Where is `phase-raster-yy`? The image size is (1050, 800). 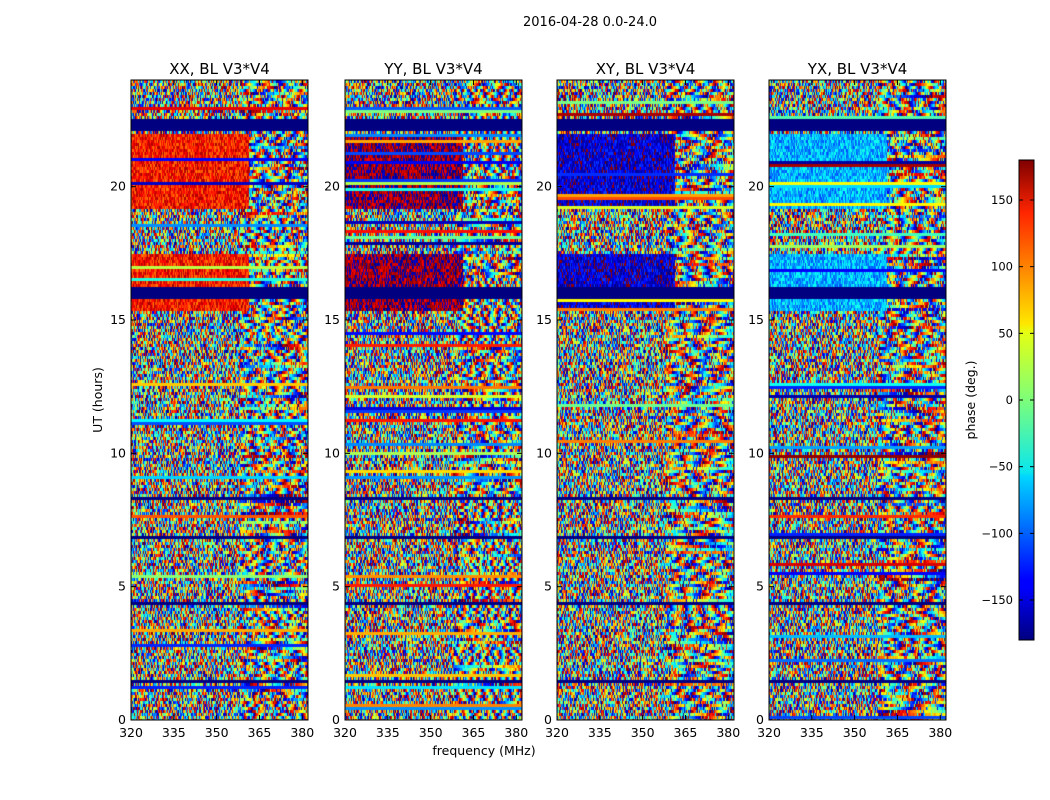
phase-raster-yy is located at coordinates (433, 400).